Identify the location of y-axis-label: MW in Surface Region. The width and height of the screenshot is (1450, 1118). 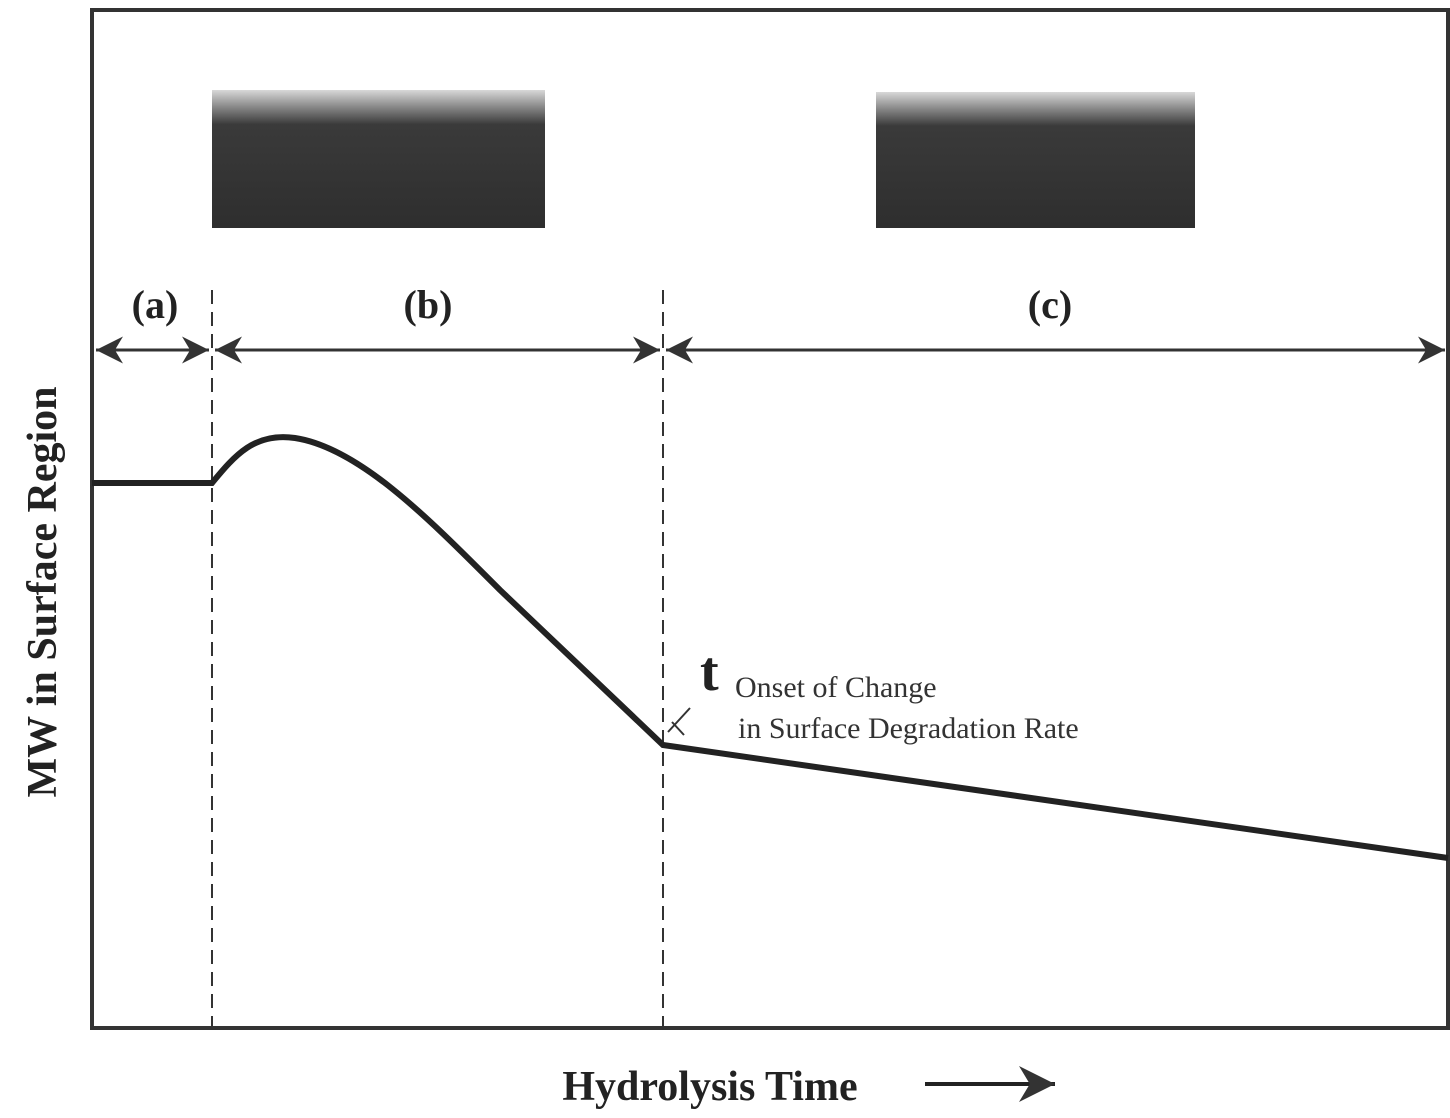
(43, 591).